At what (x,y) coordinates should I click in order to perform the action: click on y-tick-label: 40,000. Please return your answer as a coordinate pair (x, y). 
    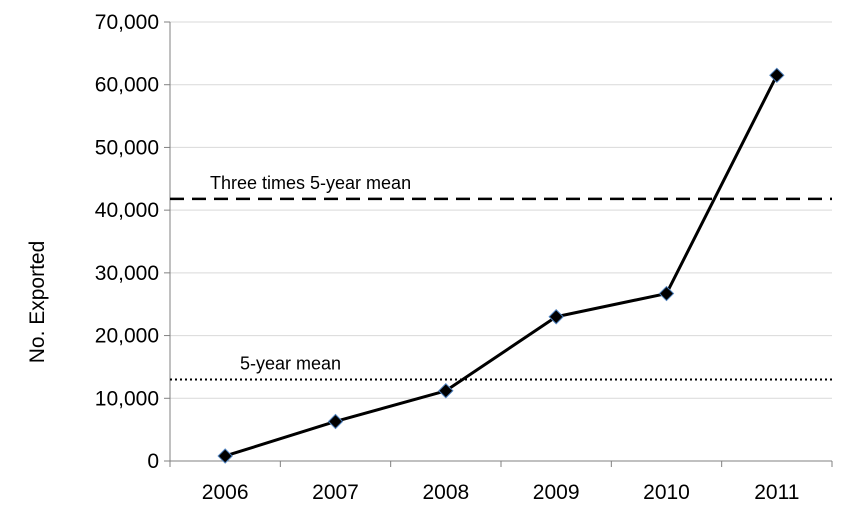
    Looking at the image, I should click on (127, 210).